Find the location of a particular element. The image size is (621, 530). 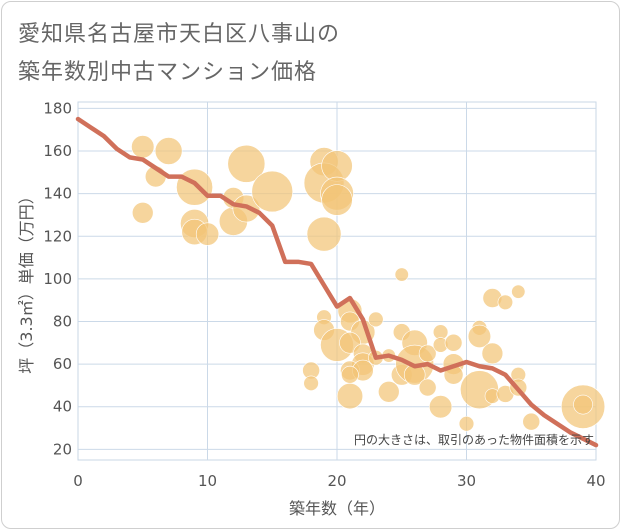

y-tick-label: 40 is located at coordinates (62, 407).